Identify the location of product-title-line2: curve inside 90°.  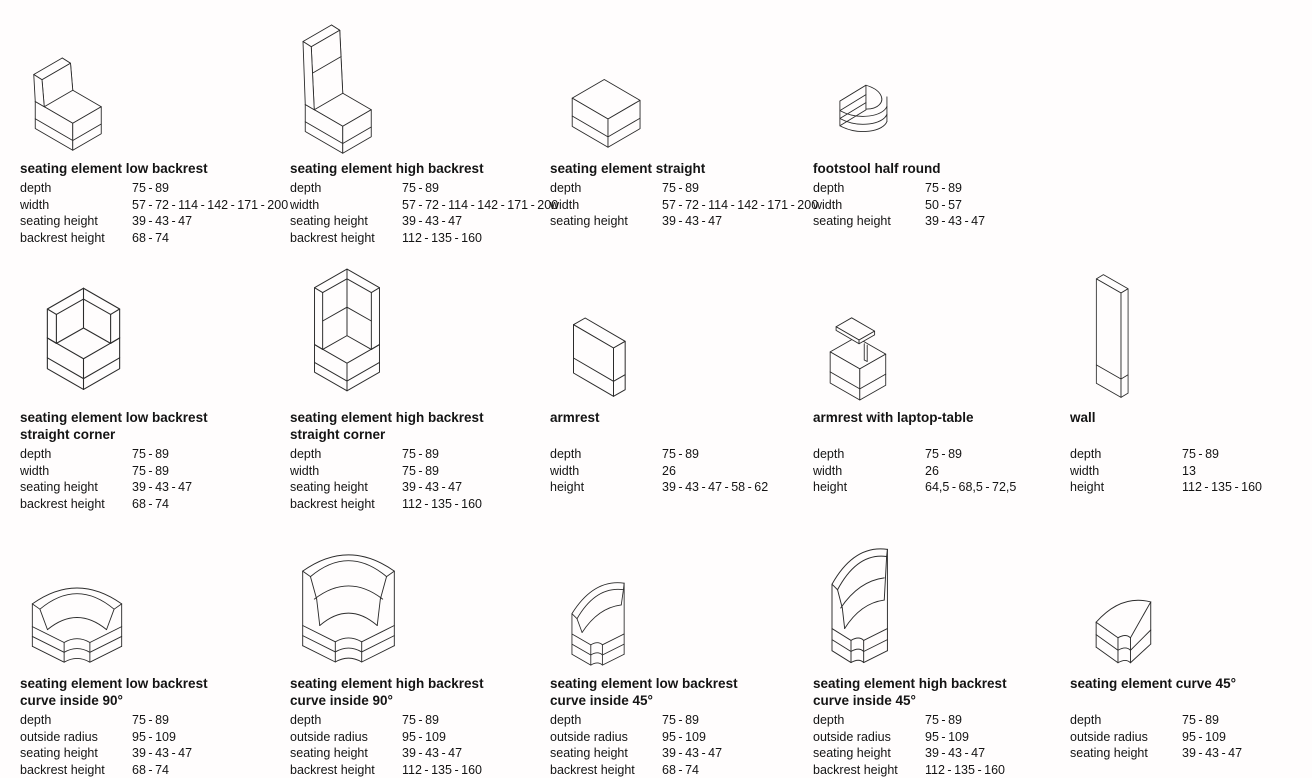
(420, 700).